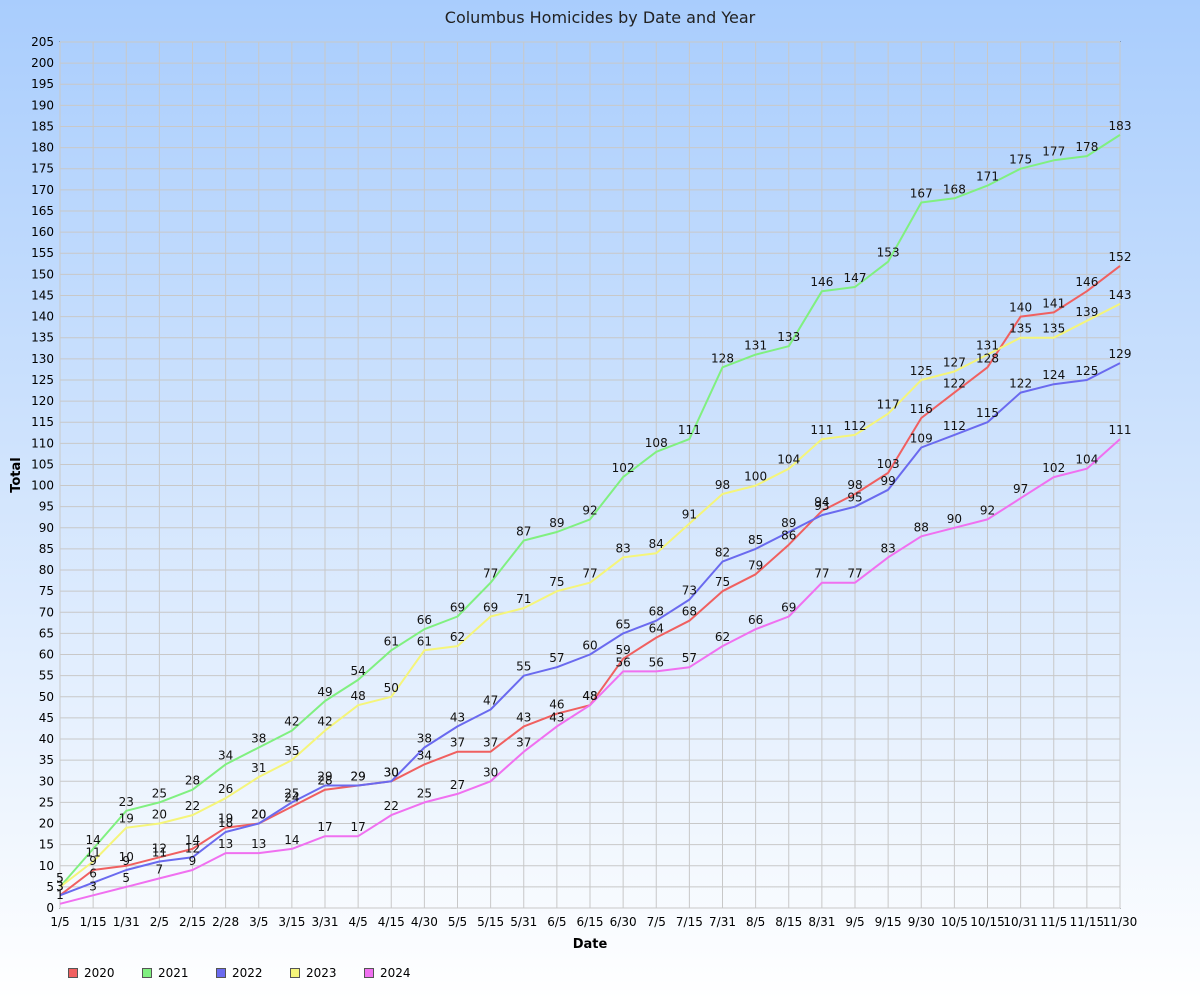 This screenshot has width=1200, height=1000. Describe the element at coordinates (42, 232) in the screenshot. I see `y-tick-label: 160` at that location.